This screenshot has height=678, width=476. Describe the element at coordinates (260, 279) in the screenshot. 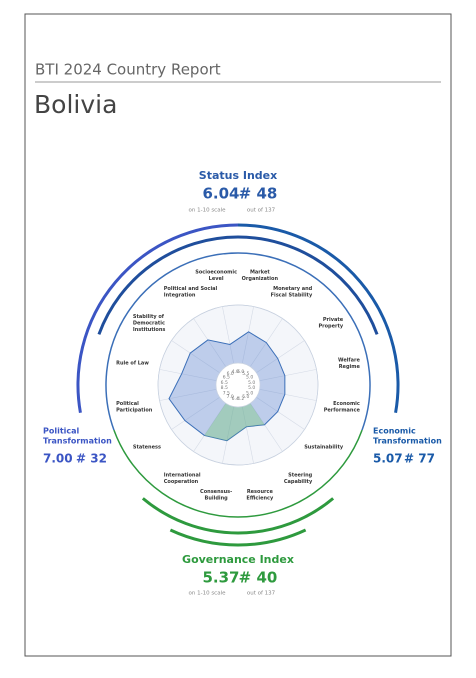

I see `criterion-label: Organization` at that location.